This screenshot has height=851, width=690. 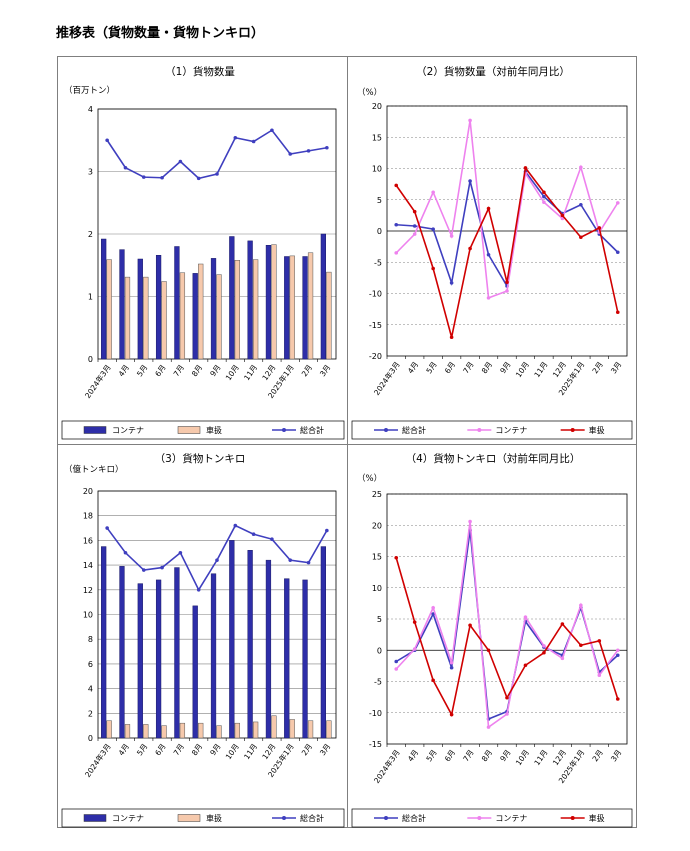 I want to click on unit-label: （%）, so click(x=369, y=478).